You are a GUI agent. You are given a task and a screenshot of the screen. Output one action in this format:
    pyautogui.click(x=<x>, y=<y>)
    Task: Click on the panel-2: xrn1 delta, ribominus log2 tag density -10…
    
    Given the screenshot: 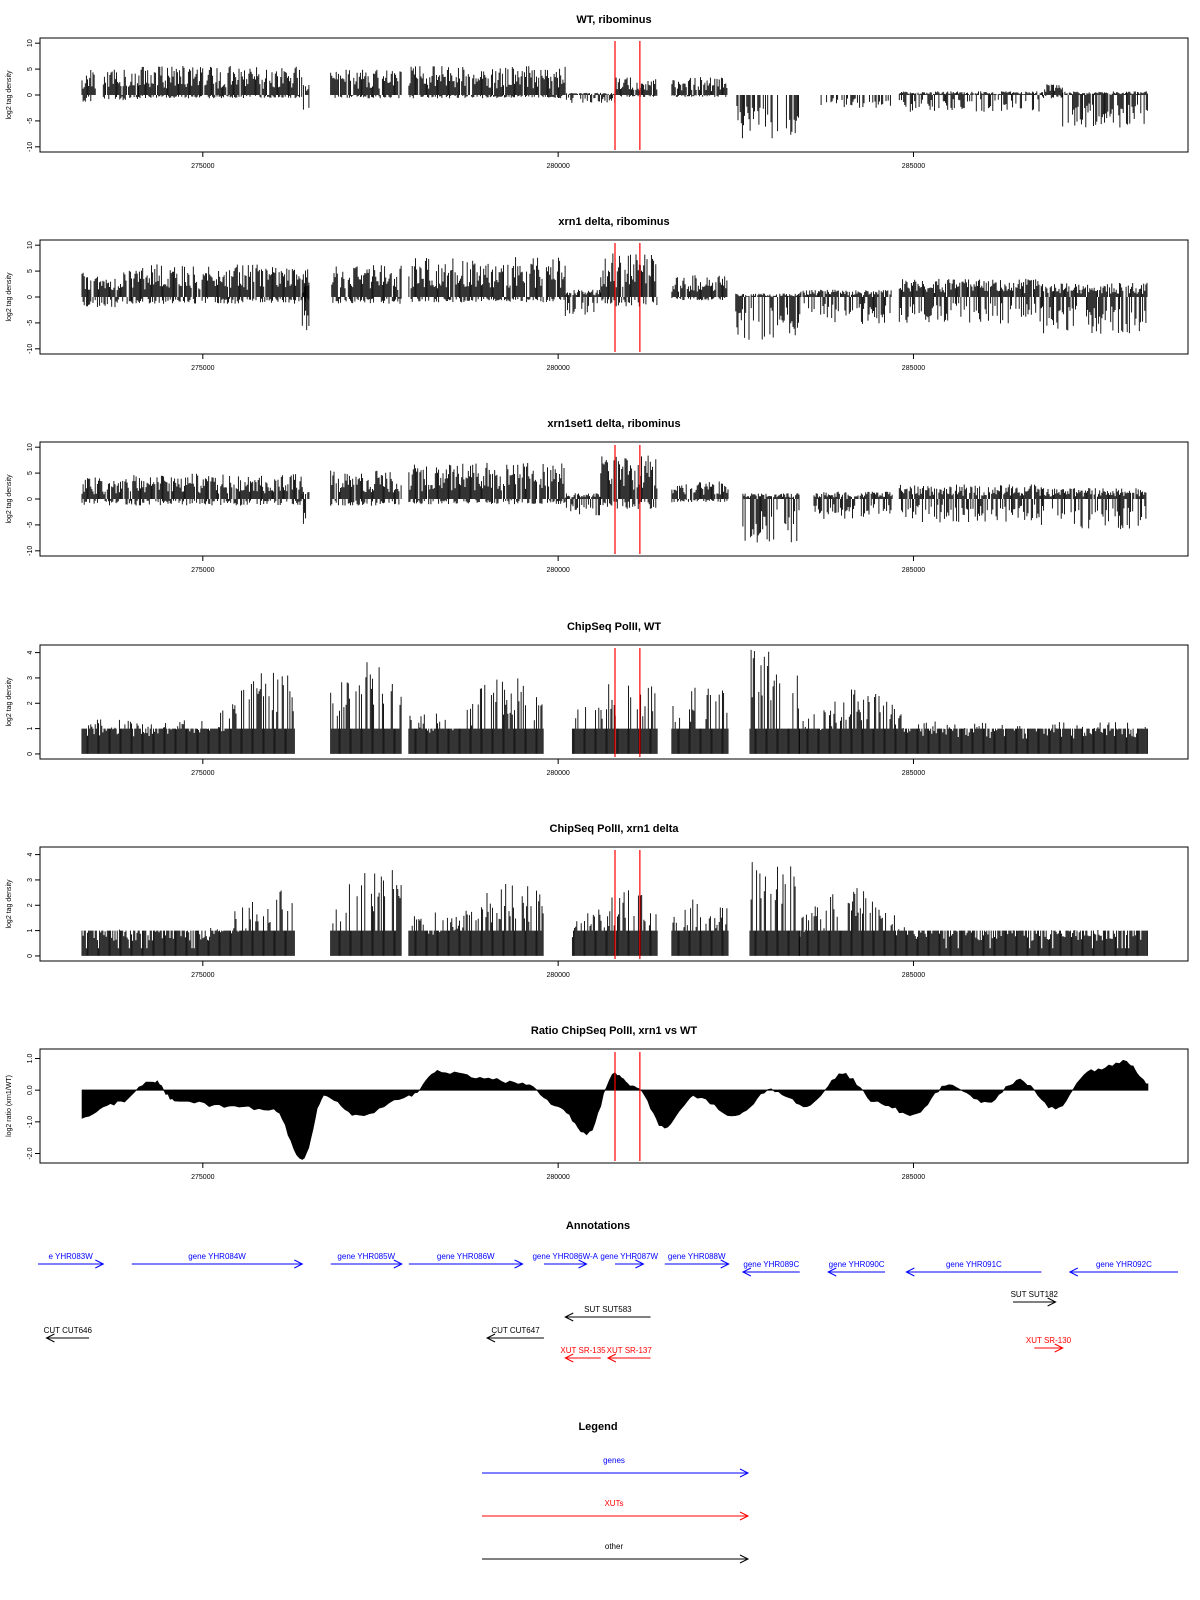 What is the action you would take?
    pyautogui.click(x=597, y=294)
    